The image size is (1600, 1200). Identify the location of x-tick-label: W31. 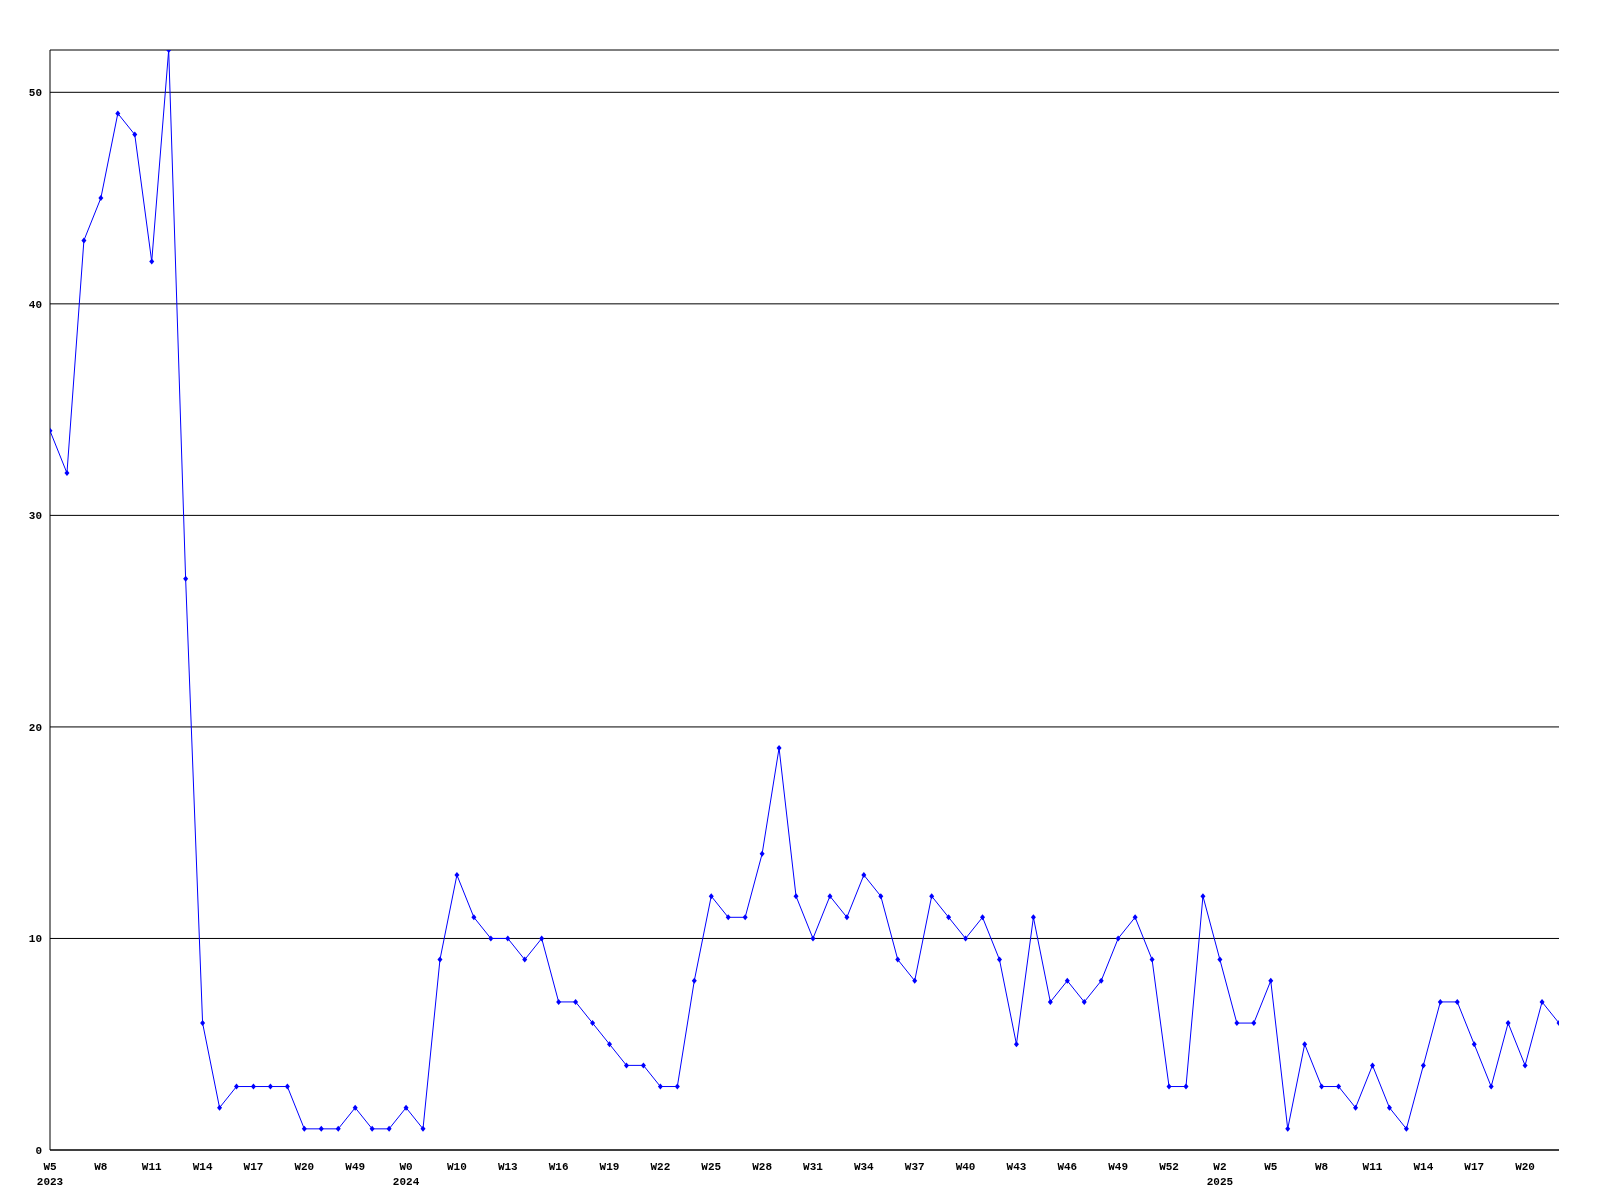
(813, 1167).